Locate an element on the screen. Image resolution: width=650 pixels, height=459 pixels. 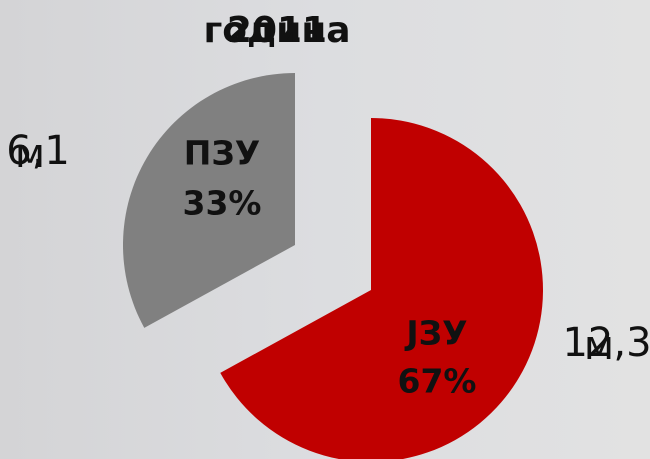
chart-subtitle: година is located at coordinates (276, 30).